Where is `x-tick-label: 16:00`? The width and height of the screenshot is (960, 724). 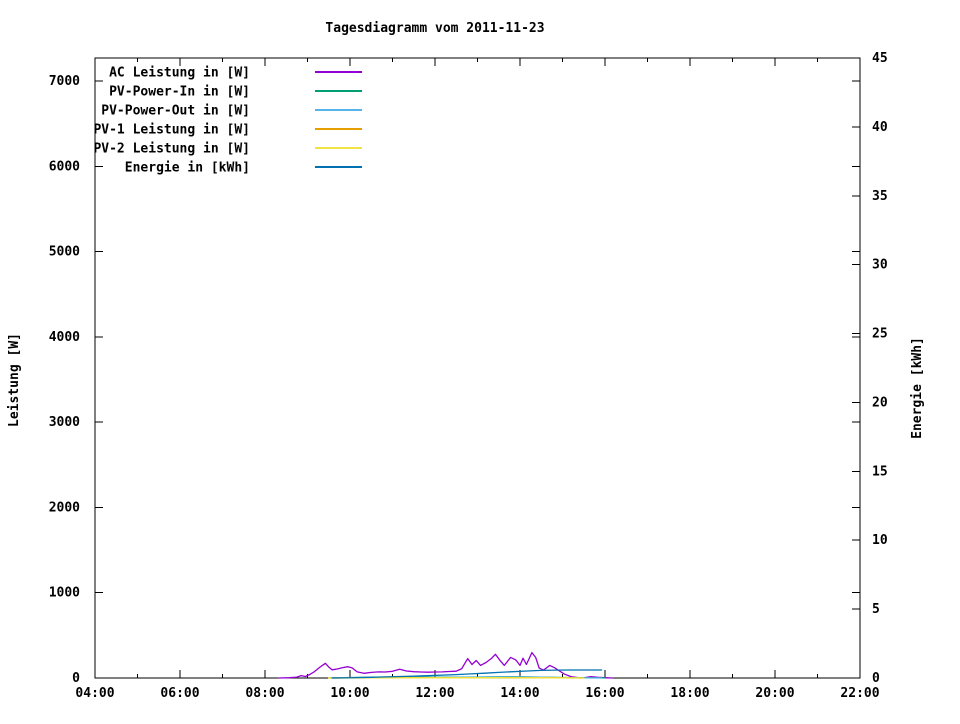 x-tick-label: 16:00 is located at coordinates (604, 693).